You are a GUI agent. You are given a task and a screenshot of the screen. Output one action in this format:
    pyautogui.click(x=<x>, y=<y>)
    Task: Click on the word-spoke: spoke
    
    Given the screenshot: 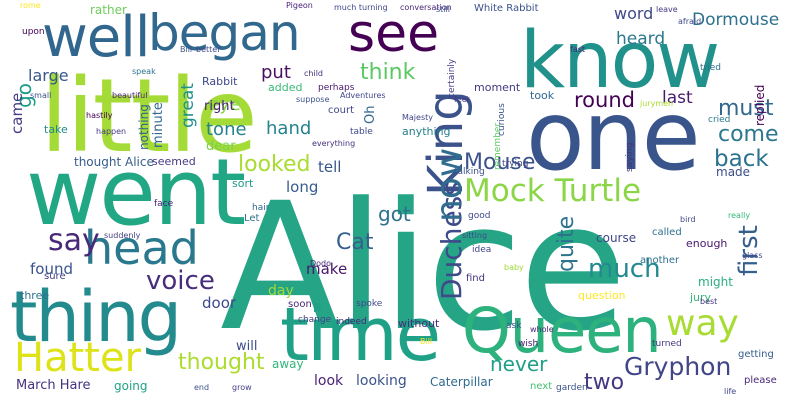 What is the action you would take?
    pyautogui.click(x=369, y=304)
    